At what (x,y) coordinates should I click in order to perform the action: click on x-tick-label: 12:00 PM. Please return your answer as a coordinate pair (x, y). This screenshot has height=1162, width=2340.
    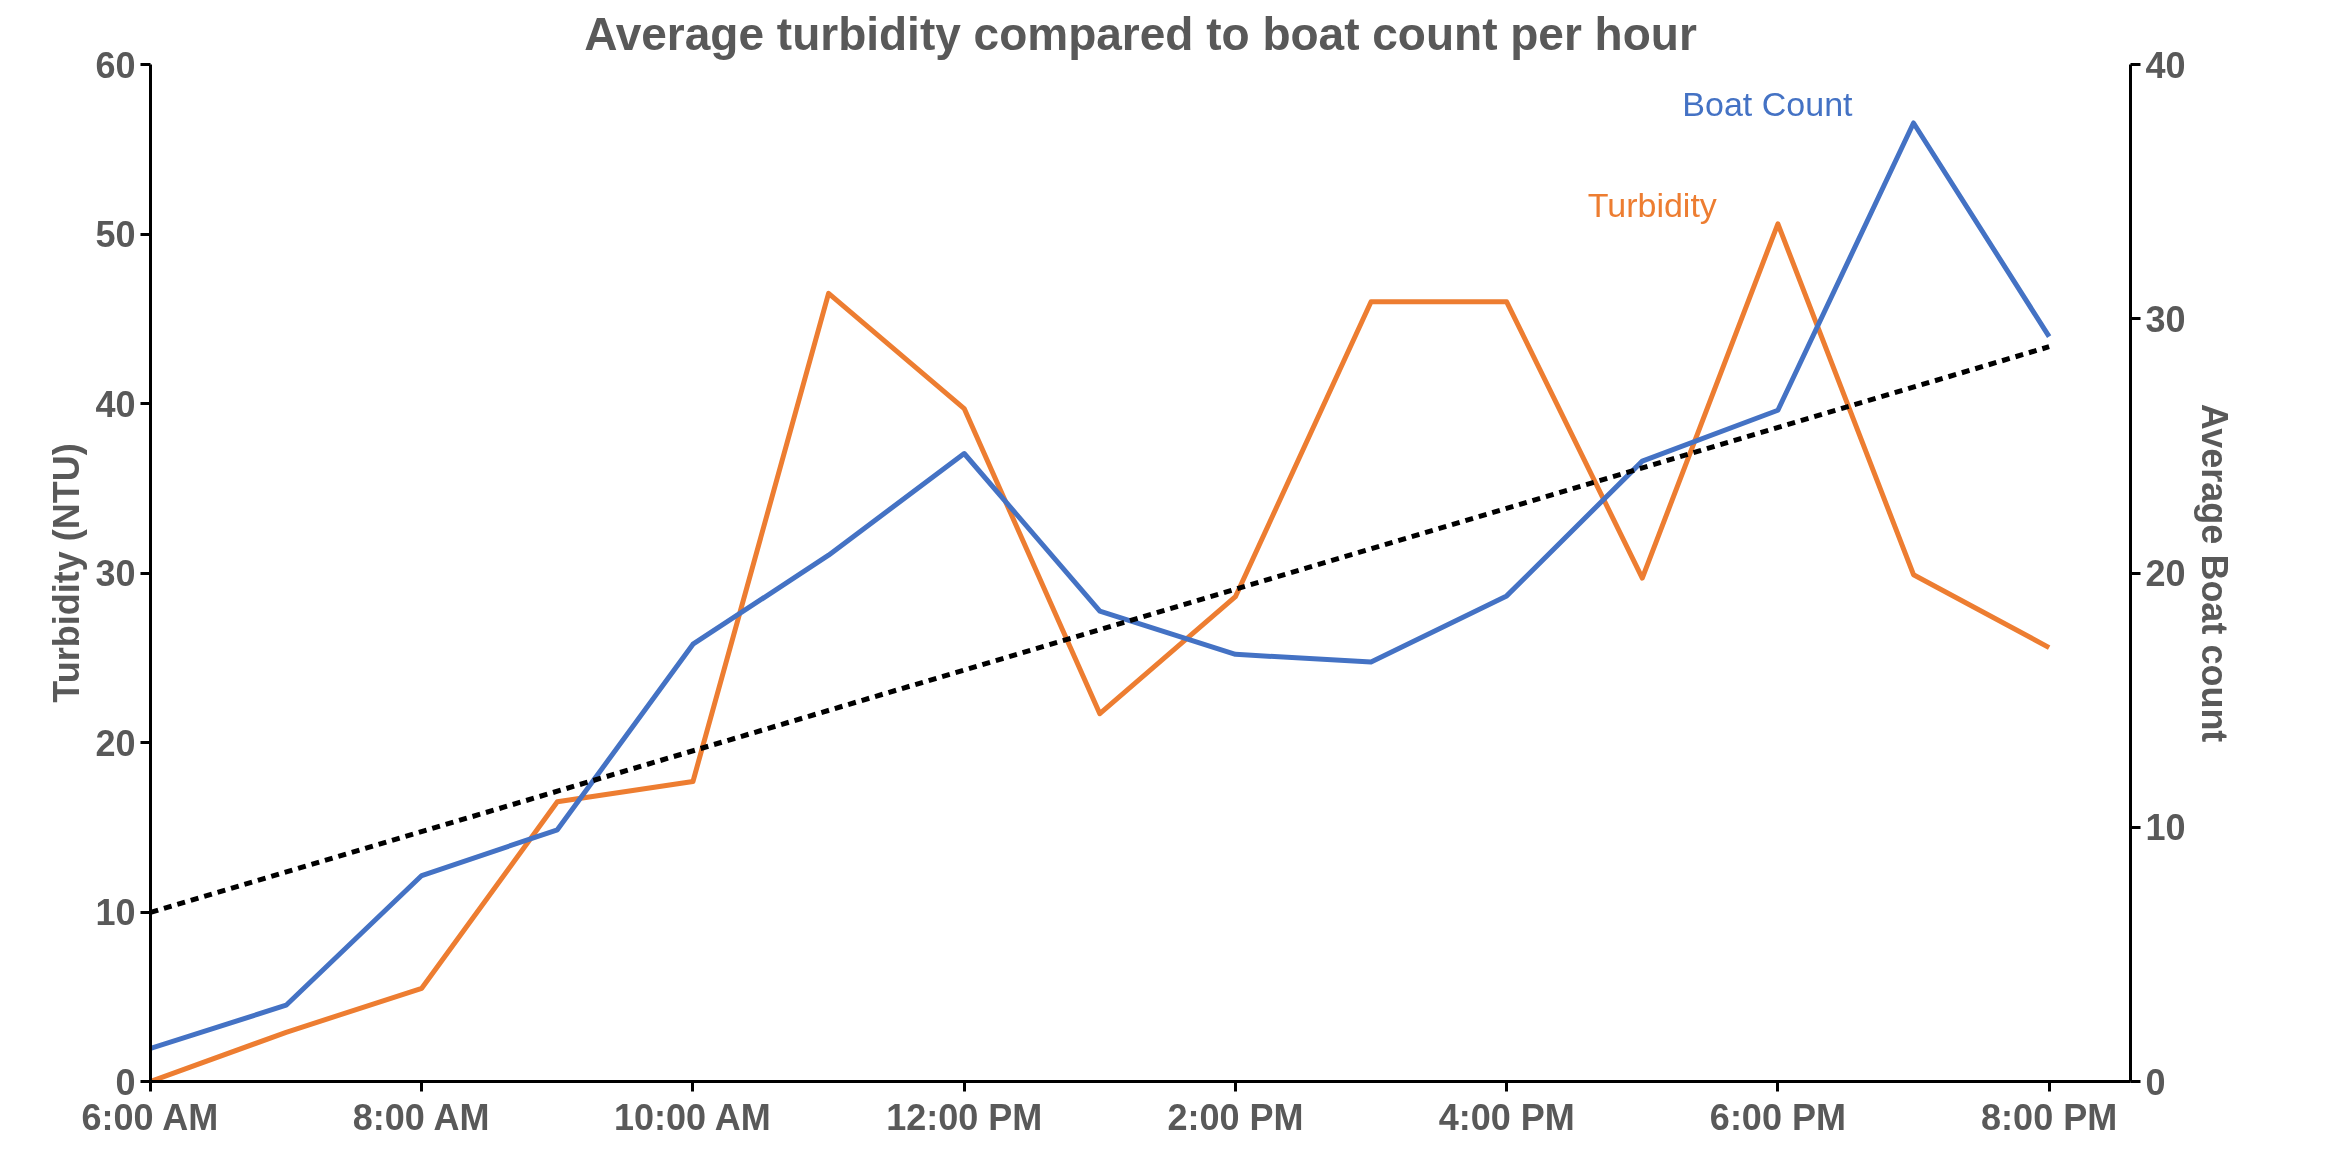
    Looking at the image, I should click on (964, 1117).